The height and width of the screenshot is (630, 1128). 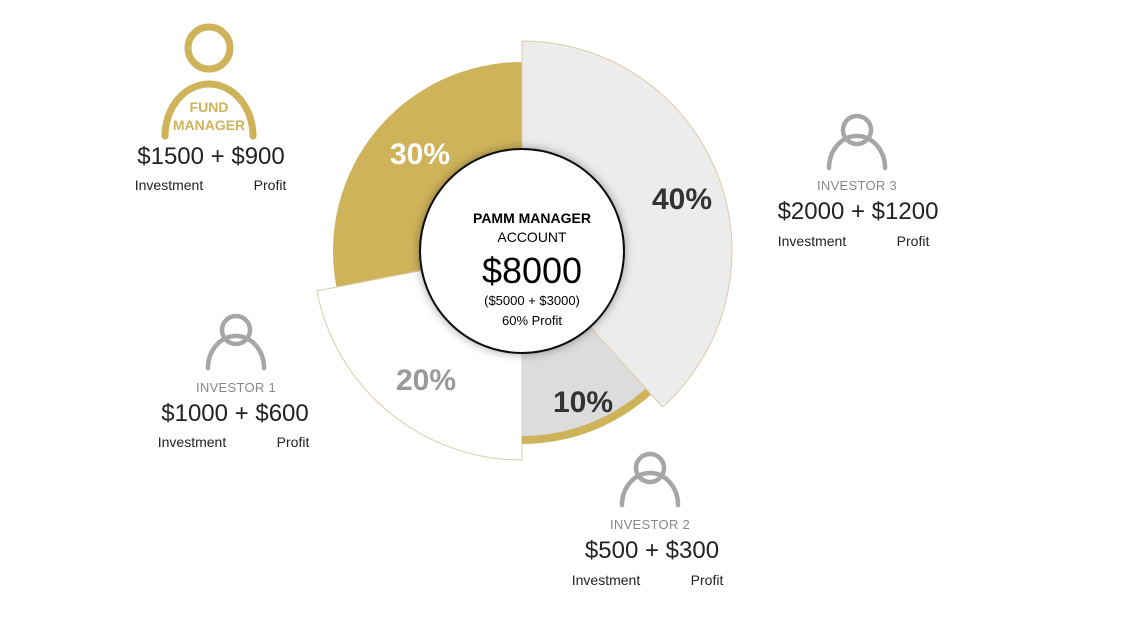 What do you see at coordinates (532, 218) in the screenshot?
I see `center-title: PAMM MANAGER` at bounding box center [532, 218].